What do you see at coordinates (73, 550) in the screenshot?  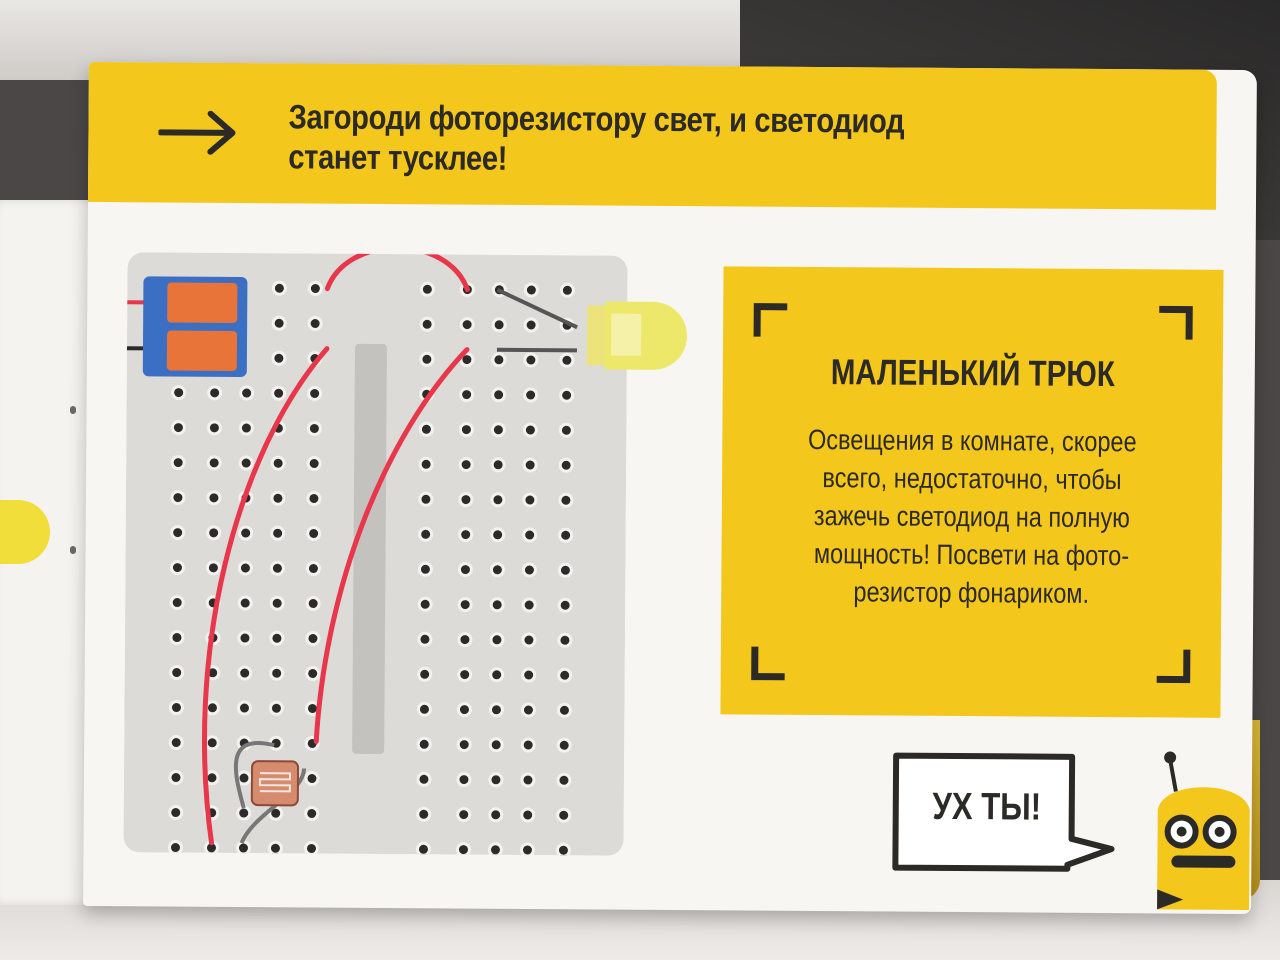 I see `binding-stitch` at bounding box center [73, 550].